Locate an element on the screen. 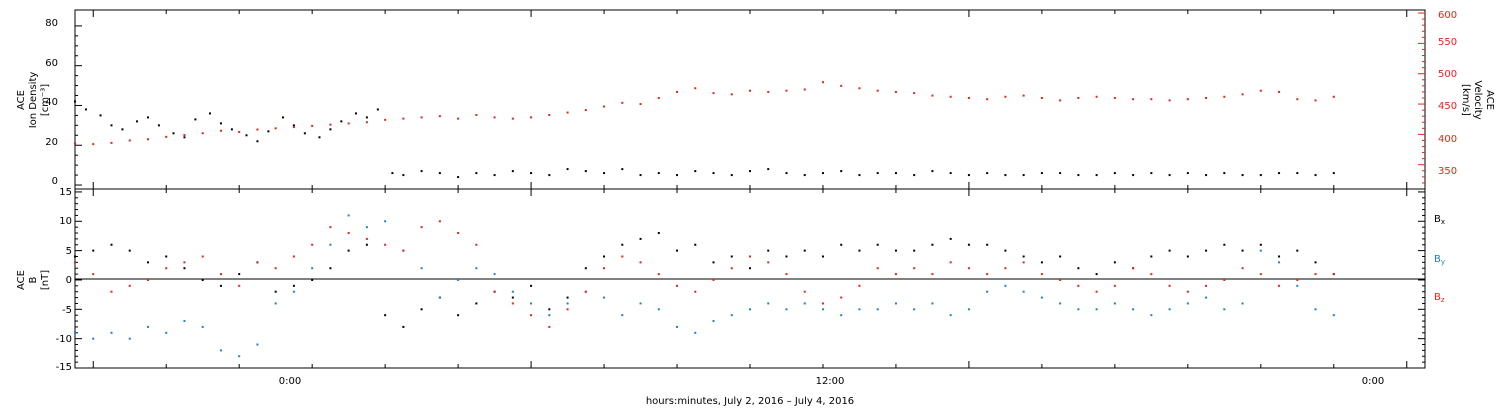 This screenshot has width=1500, height=410. legend-bx: Bx is located at coordinates (1439, 220).